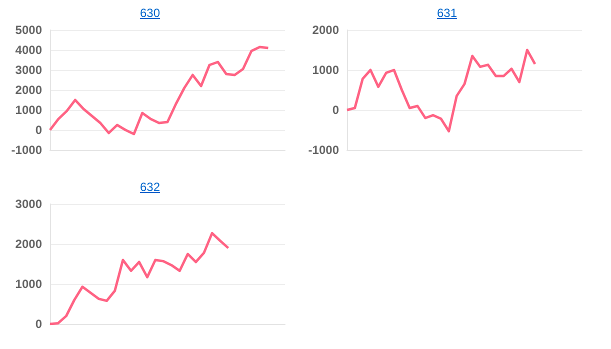 Image resolution: width=611 pixels, height=349 pixels. What do you see at coordinates (150, 187) in the screenshot?
I see `chart-title: 632` at bounding box center [150, 187].